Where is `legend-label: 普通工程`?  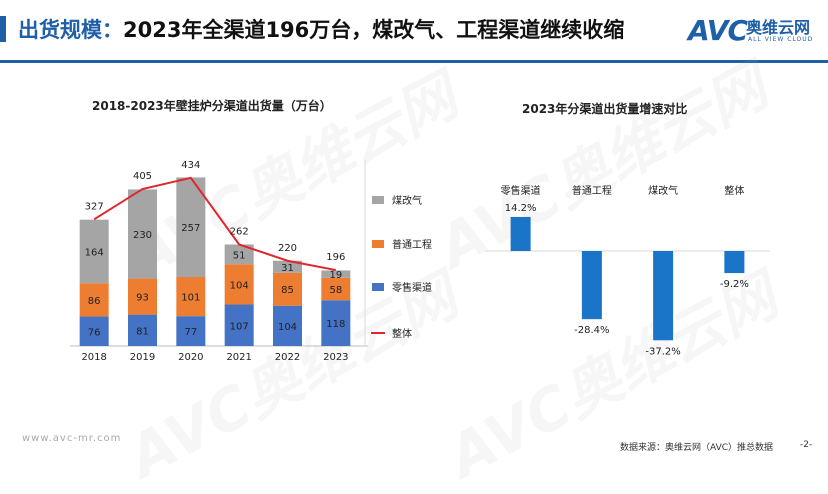
legend-label: 普通工程 is located at coordinates (412, 244).